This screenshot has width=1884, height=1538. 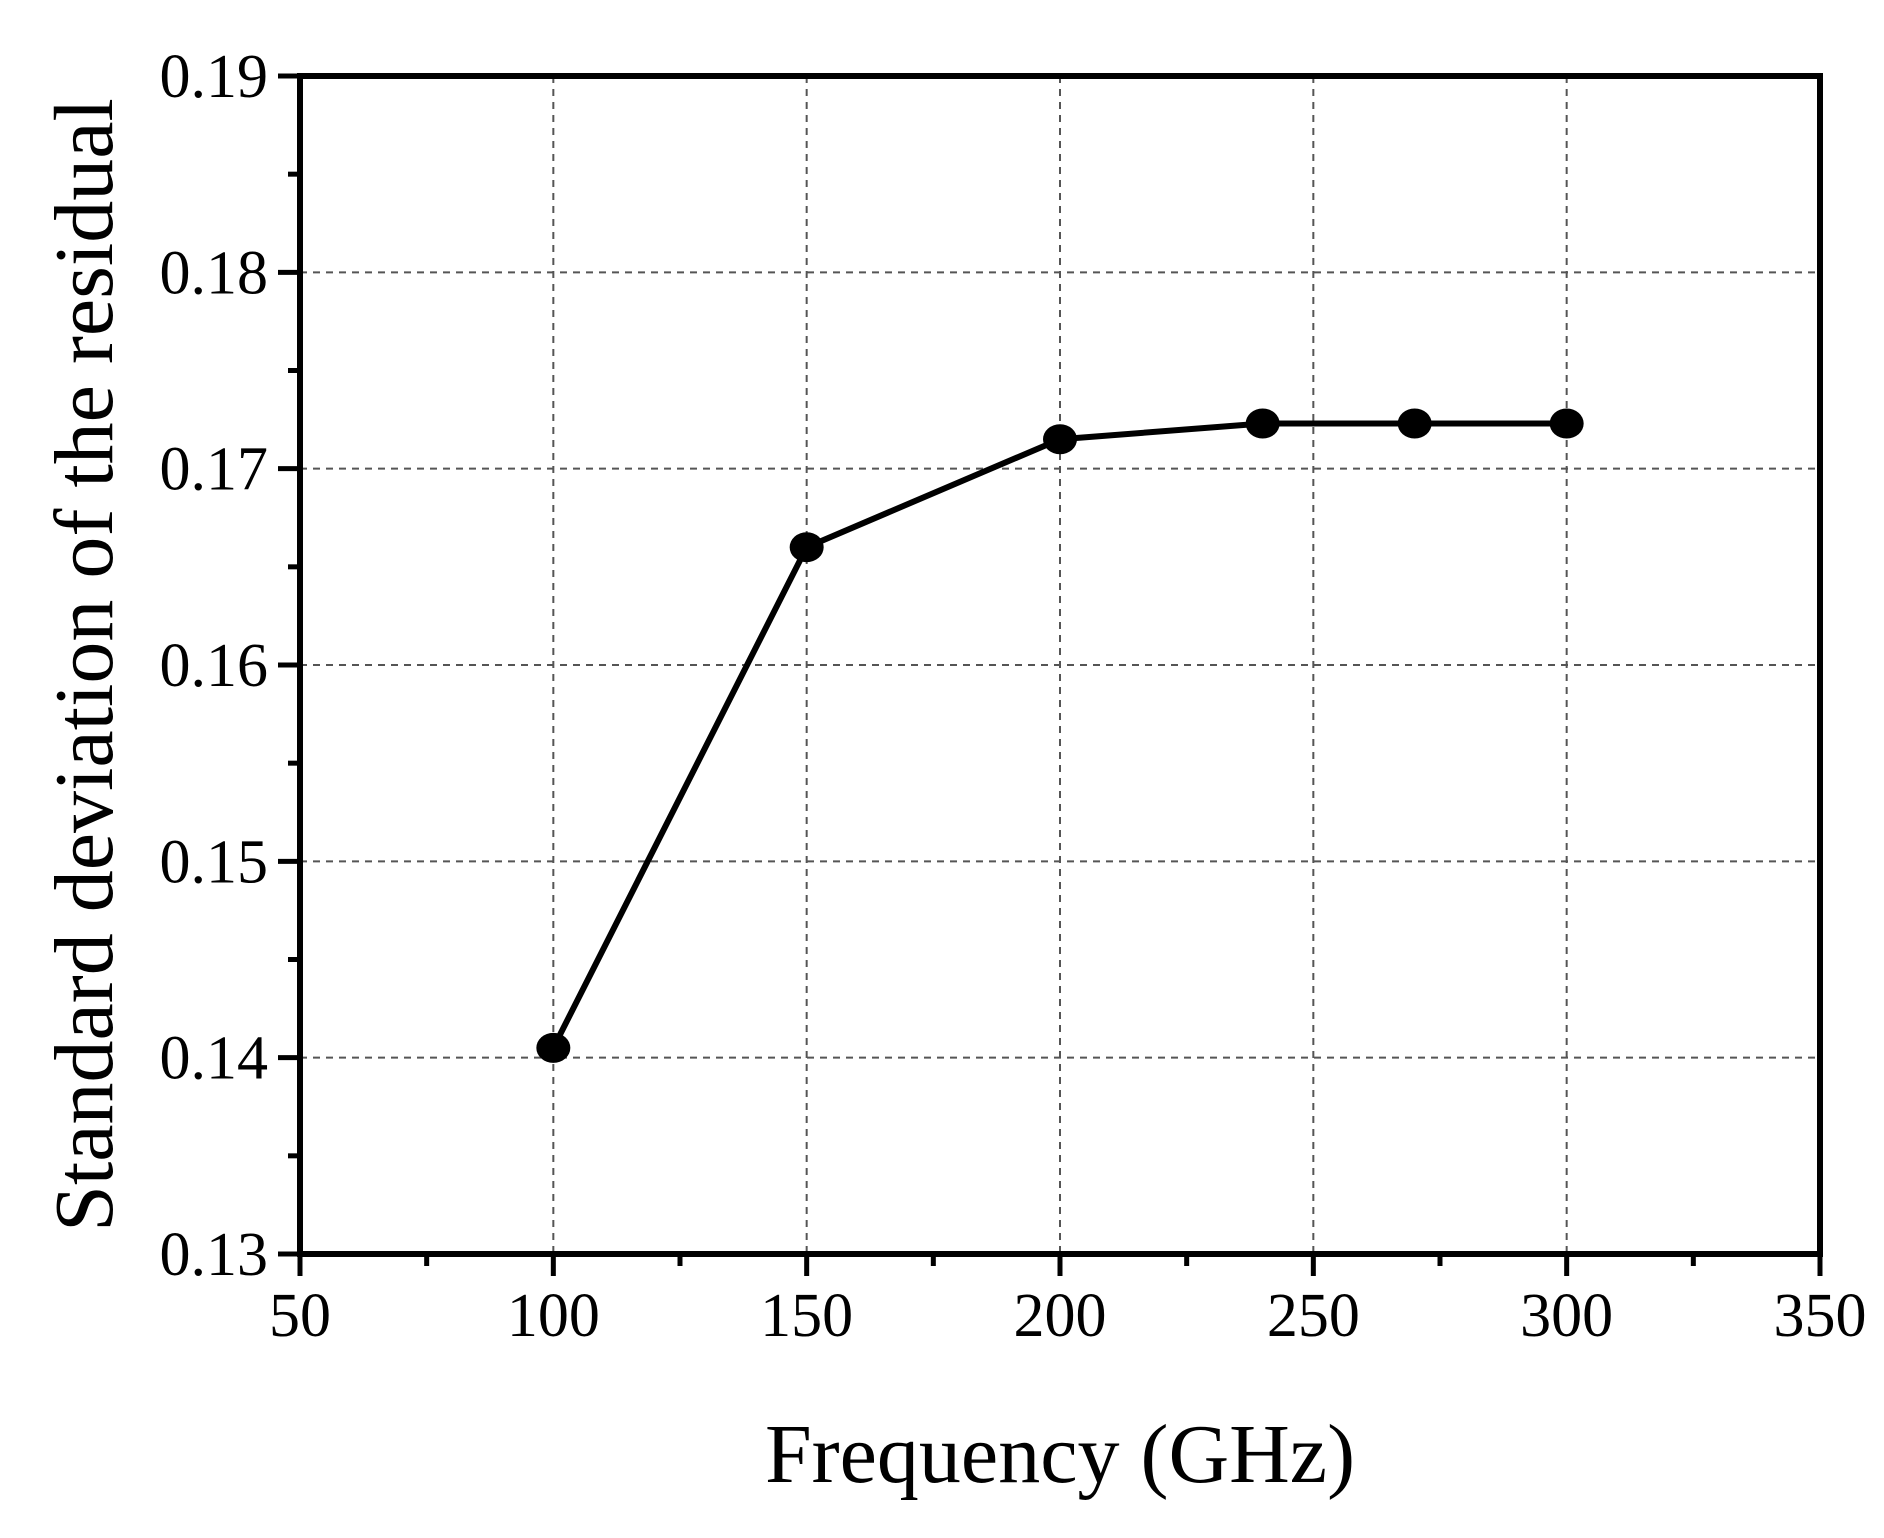 I want to click on y-axis-title: Standard deviation of the residual, so click(x=84, y=665).